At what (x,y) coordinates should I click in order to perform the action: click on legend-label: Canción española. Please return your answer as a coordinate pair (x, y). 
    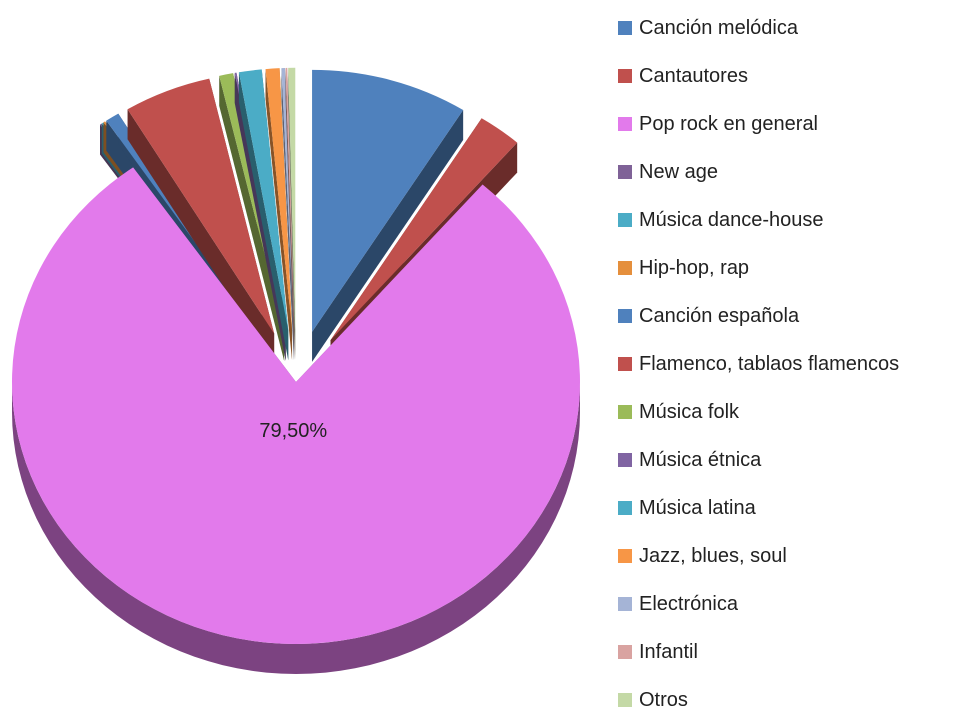
    Looking at the image, I should click on (719, 315).